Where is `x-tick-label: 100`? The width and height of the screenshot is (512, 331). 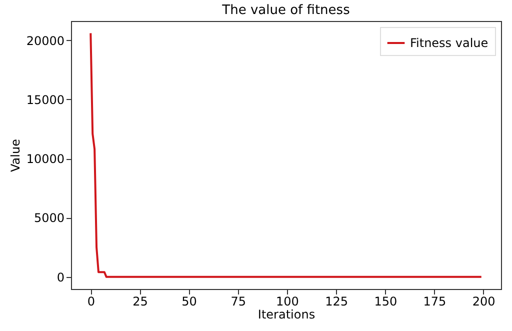 x-tick-label: 100 is located at coordinates (287, 301).